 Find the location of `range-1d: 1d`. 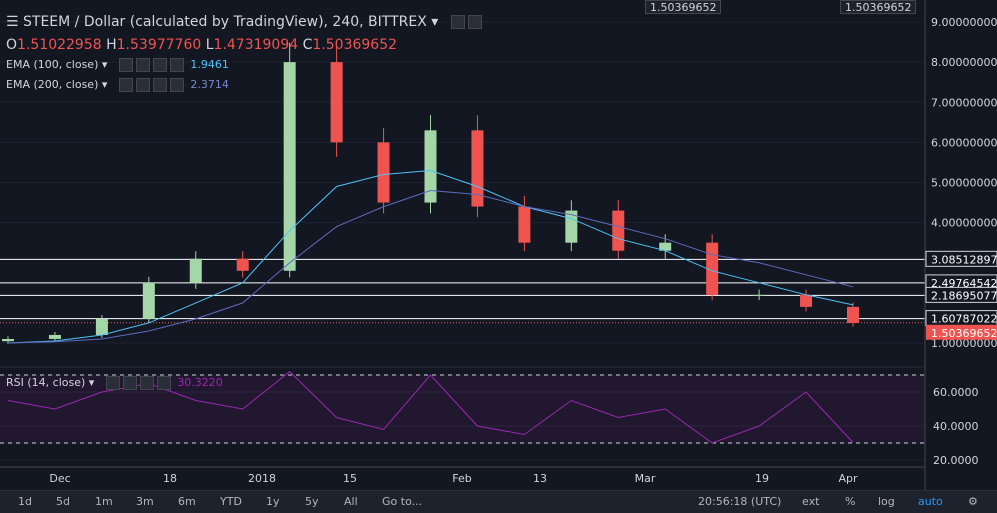

range-1d: 1d is located at coordinates (25, 501).